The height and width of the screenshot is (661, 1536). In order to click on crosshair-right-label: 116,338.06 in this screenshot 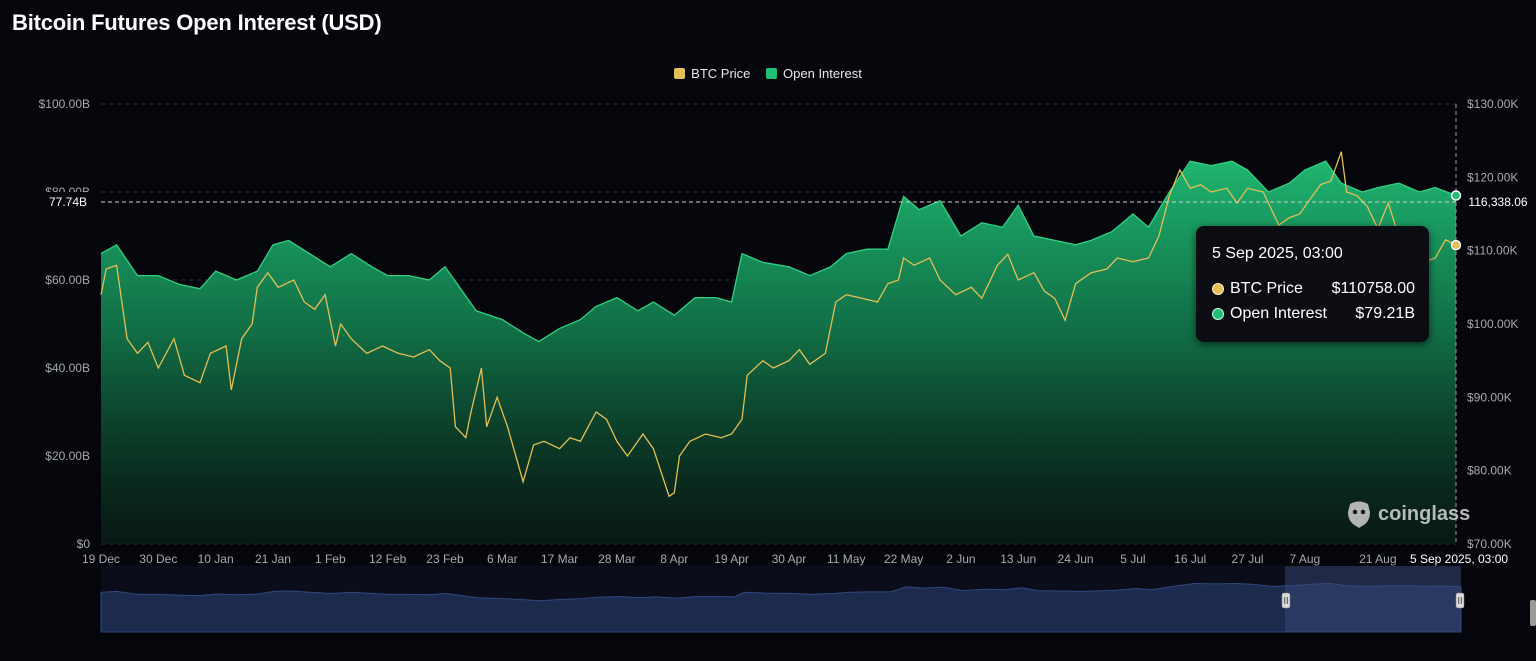, I will do `click(1497, 202)`.